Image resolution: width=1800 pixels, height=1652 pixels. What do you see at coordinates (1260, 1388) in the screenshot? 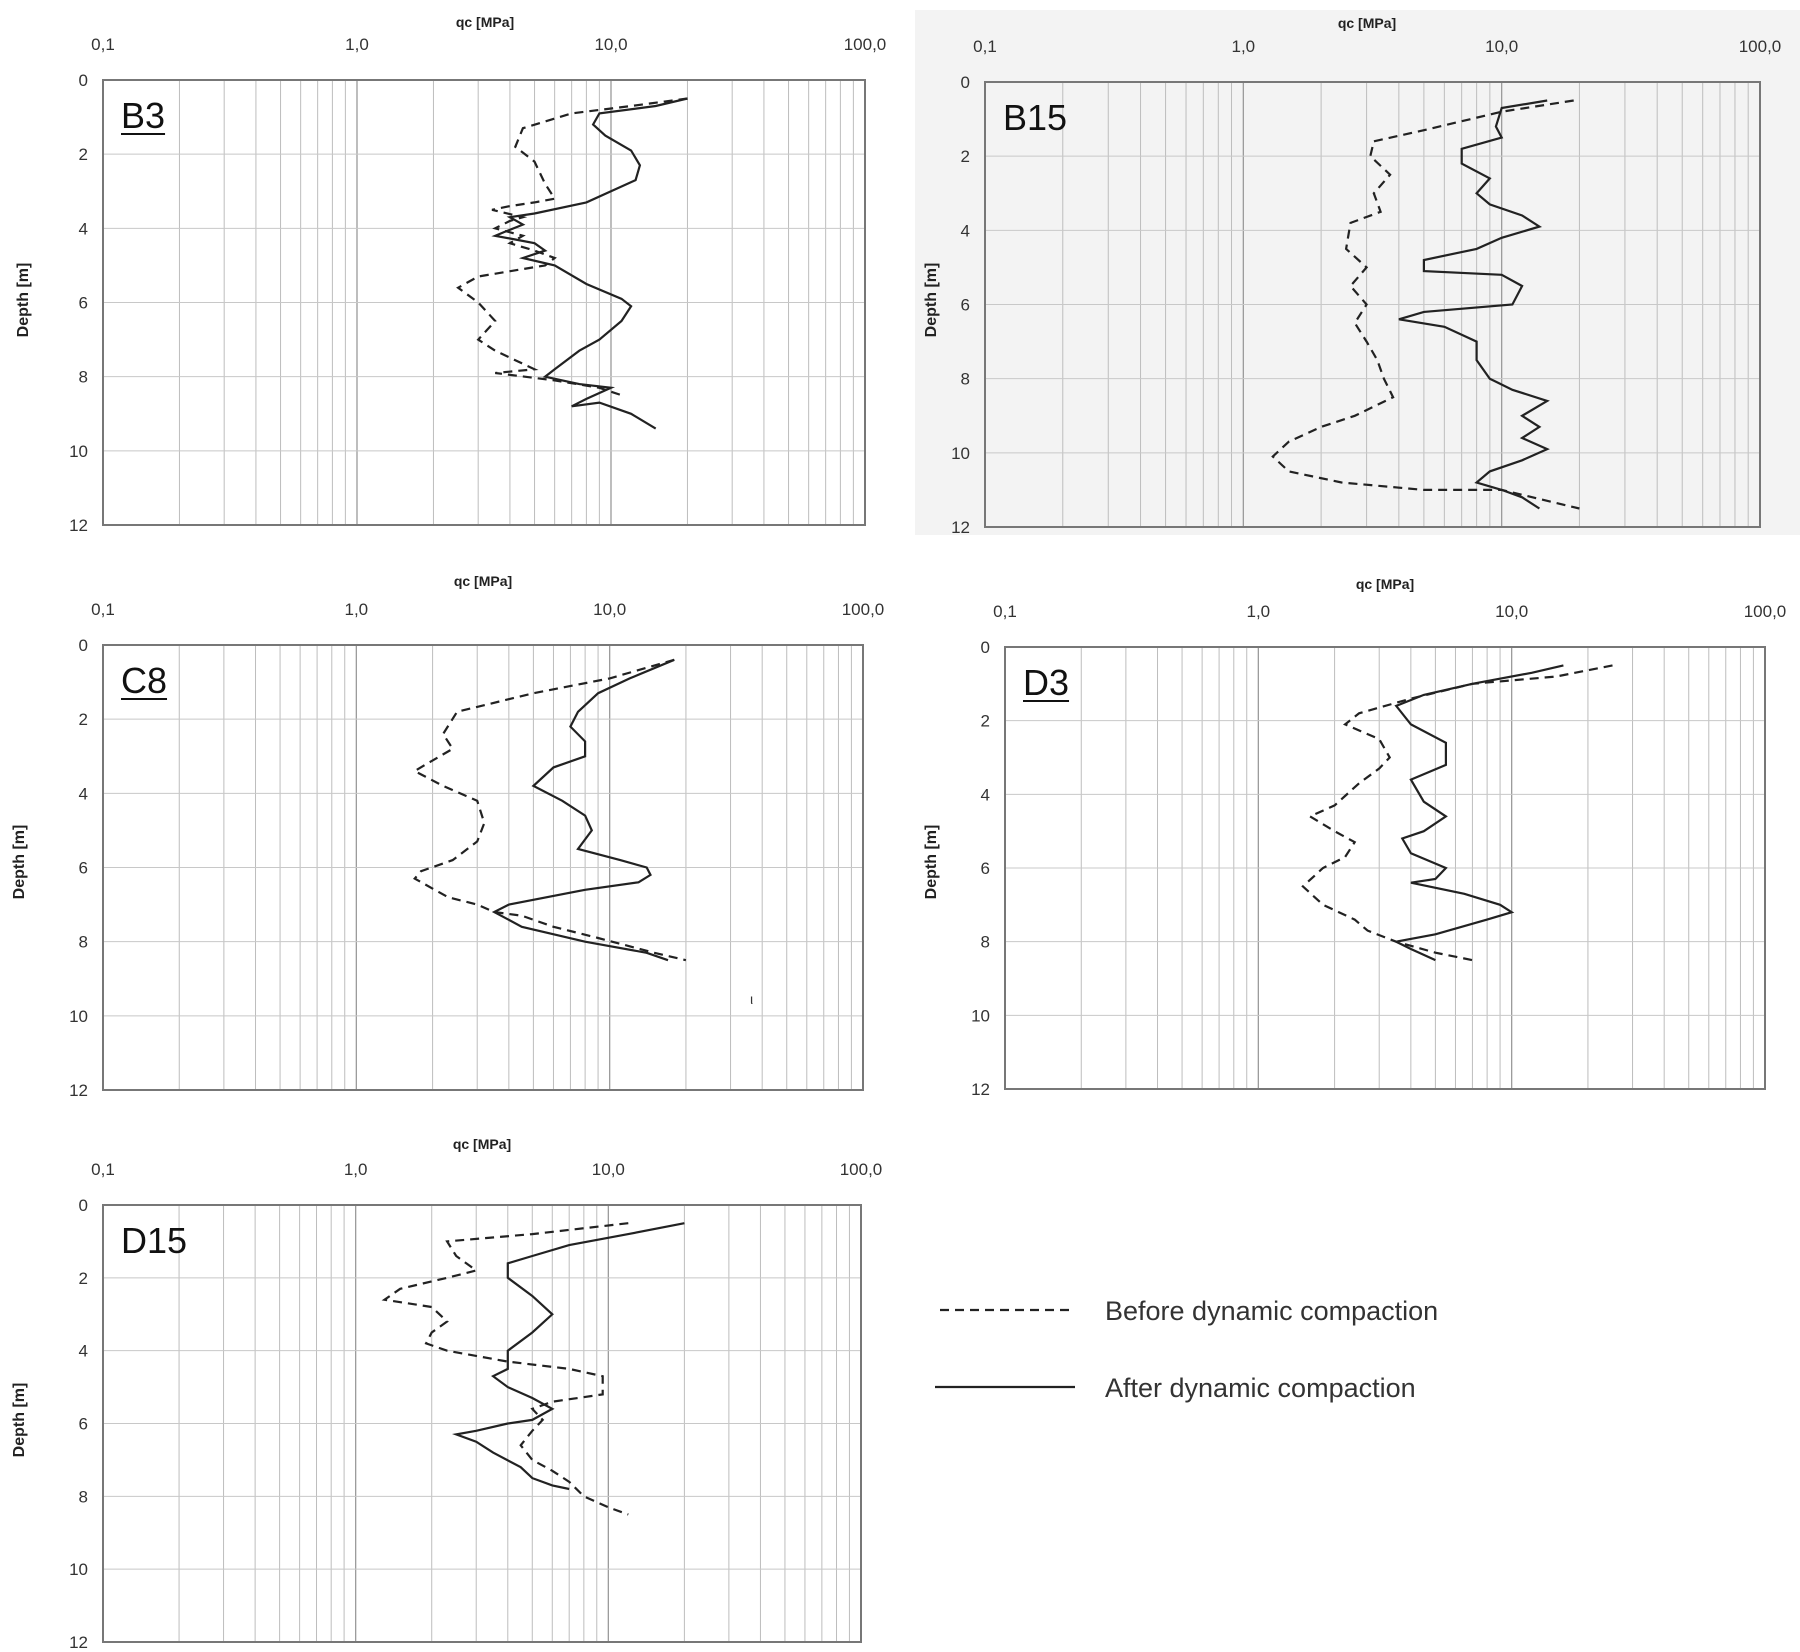
I see `legend-after-label: After dynamic compaction` at bounding box center [1260, 1388].